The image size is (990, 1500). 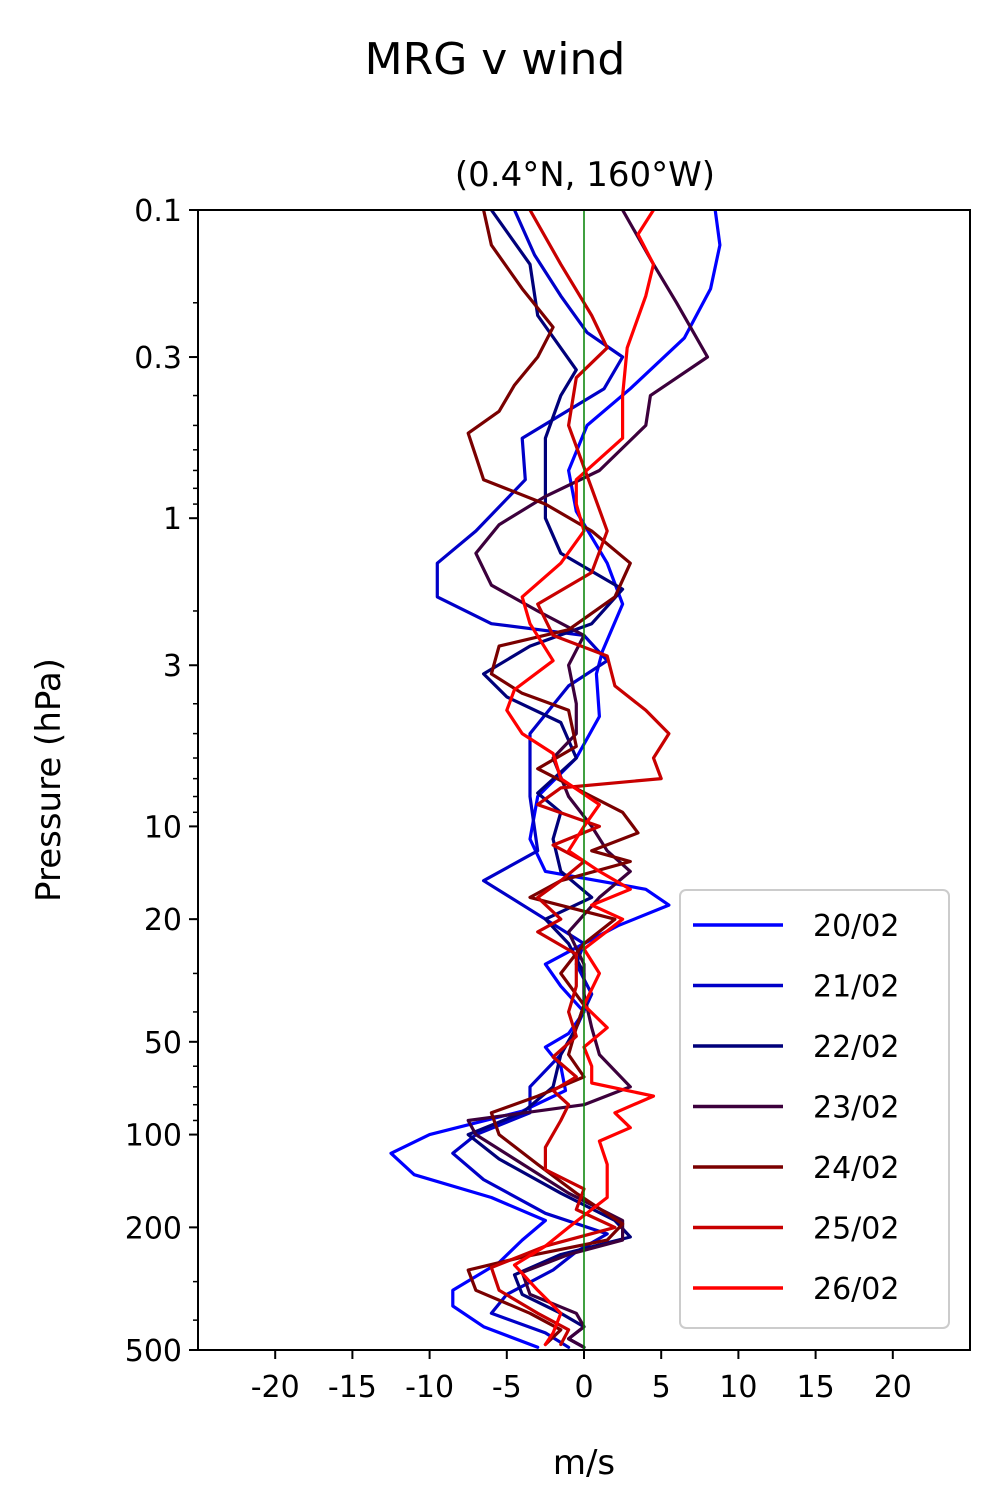 I want to click on legend-items: 20/02 21/02 22/02 23/02 24/02 25/02 26/02, so click(x=796, y=1108).